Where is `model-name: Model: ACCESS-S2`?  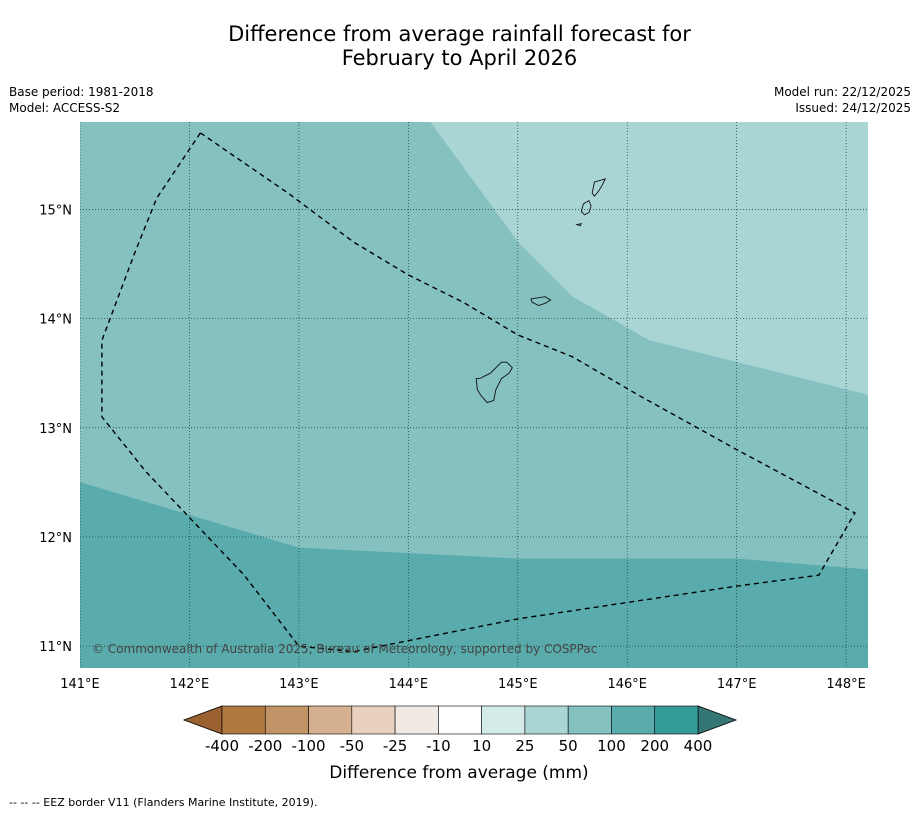
model-name: Model: ACCESS-S2 is located at coordinates (65, 108).